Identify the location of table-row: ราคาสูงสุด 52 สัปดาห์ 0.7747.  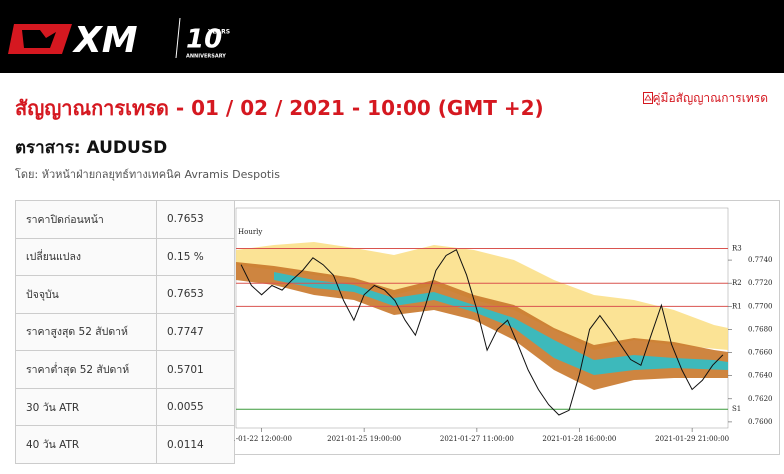
(125, 332).